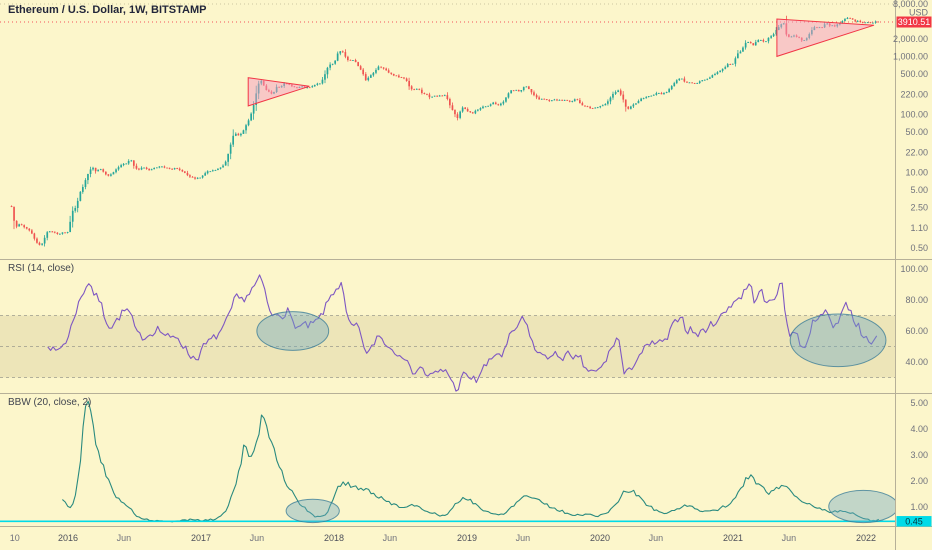  I want to click on pennant-2017-annotation, so click(278, 92).